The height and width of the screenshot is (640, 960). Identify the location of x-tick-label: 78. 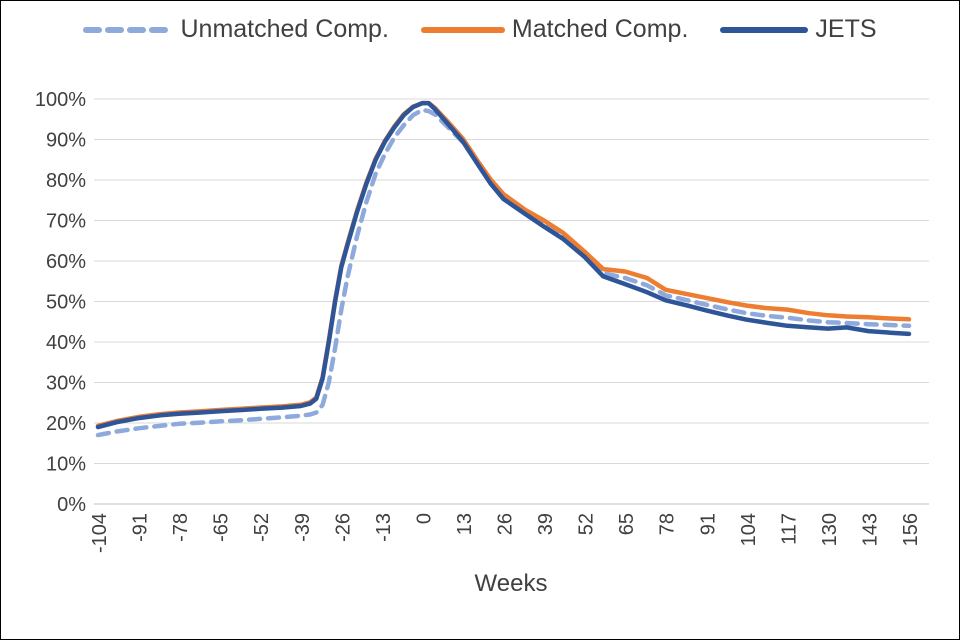
(668, 524).